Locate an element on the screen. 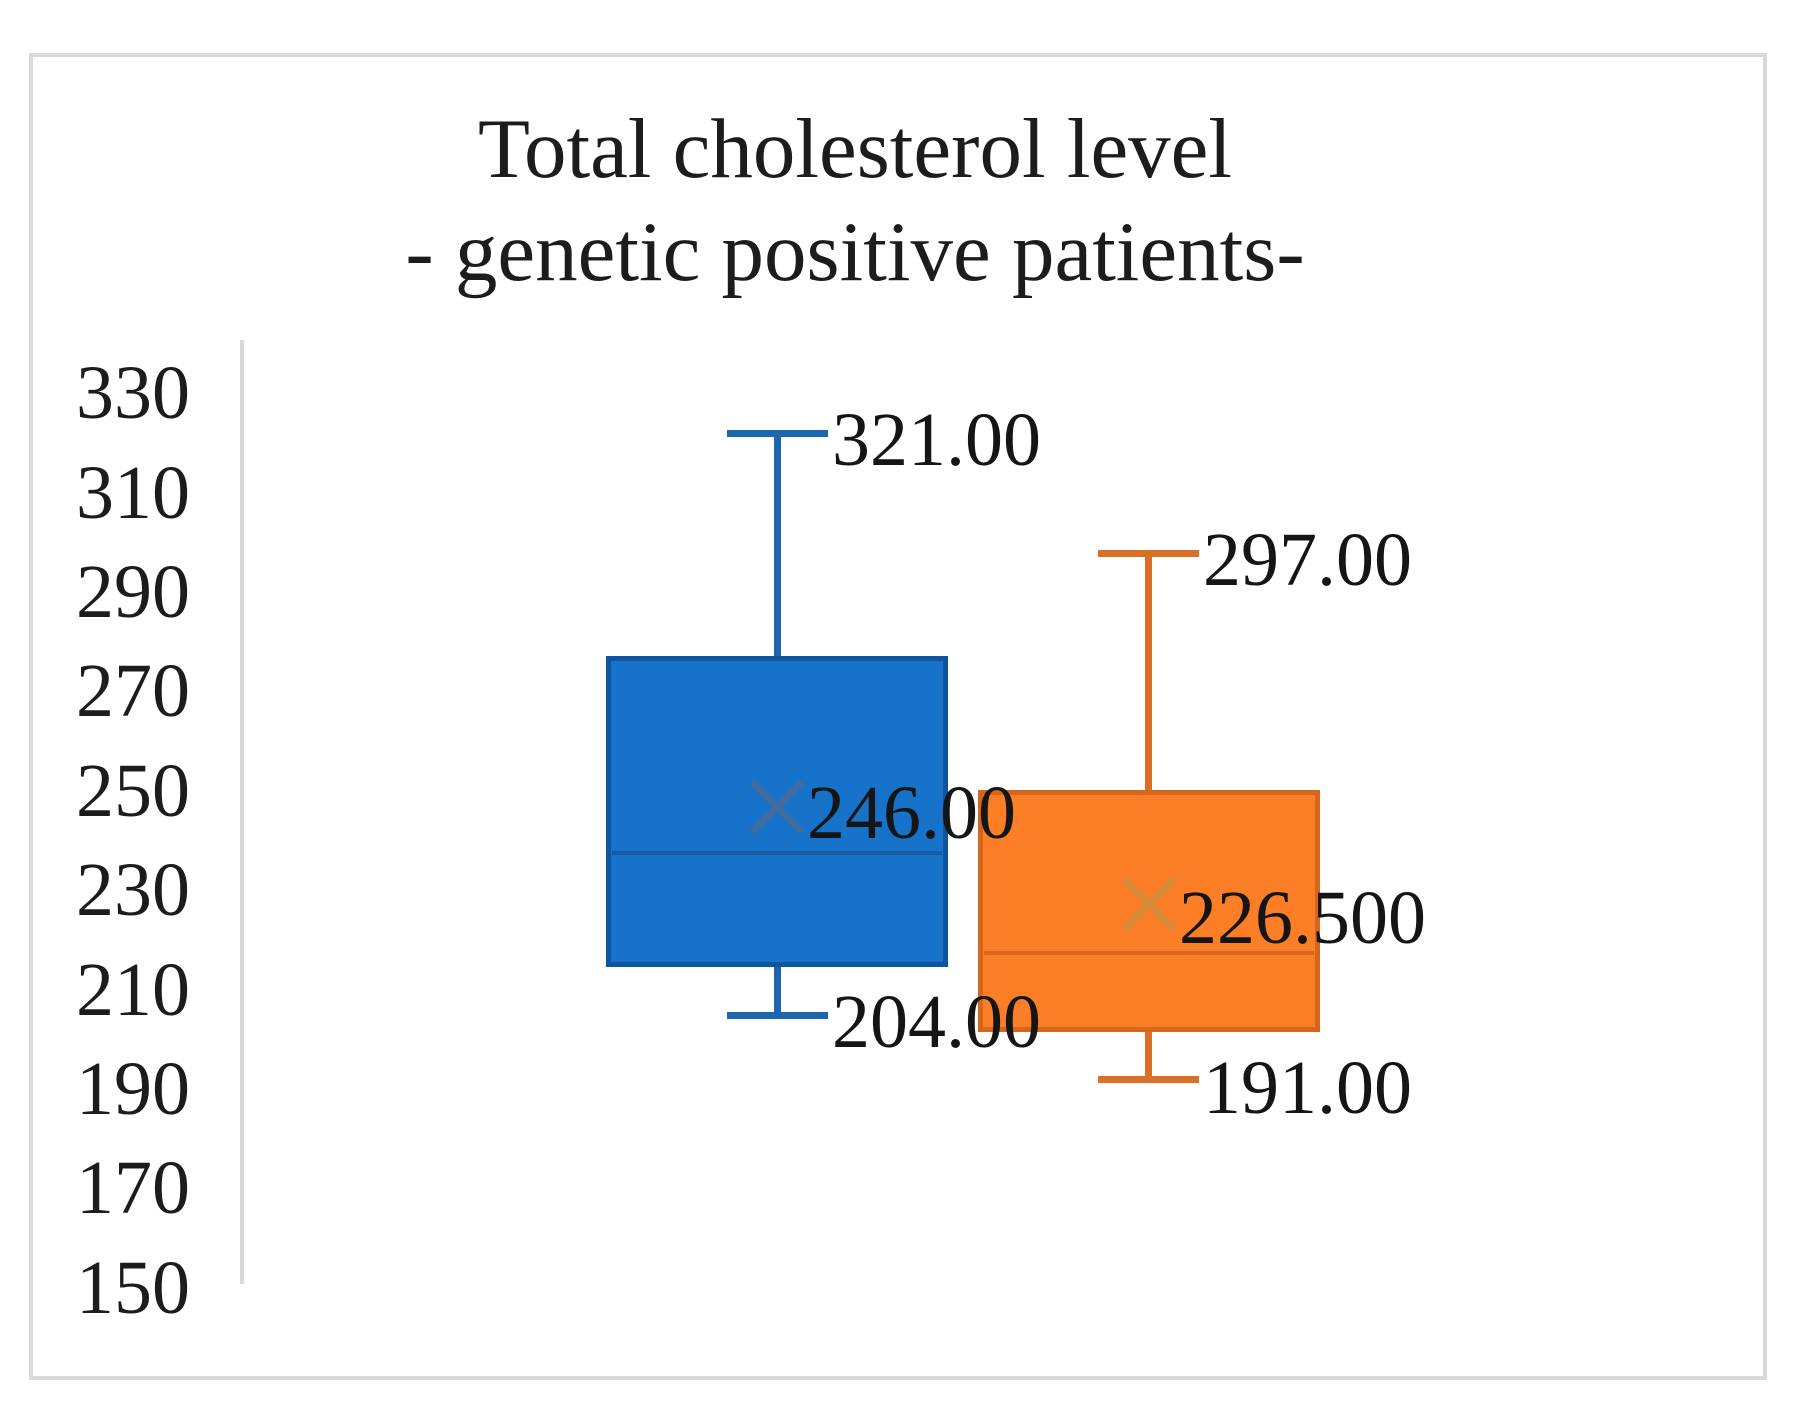  box1-upper-whisker-line is located at coordinates (777, 544).